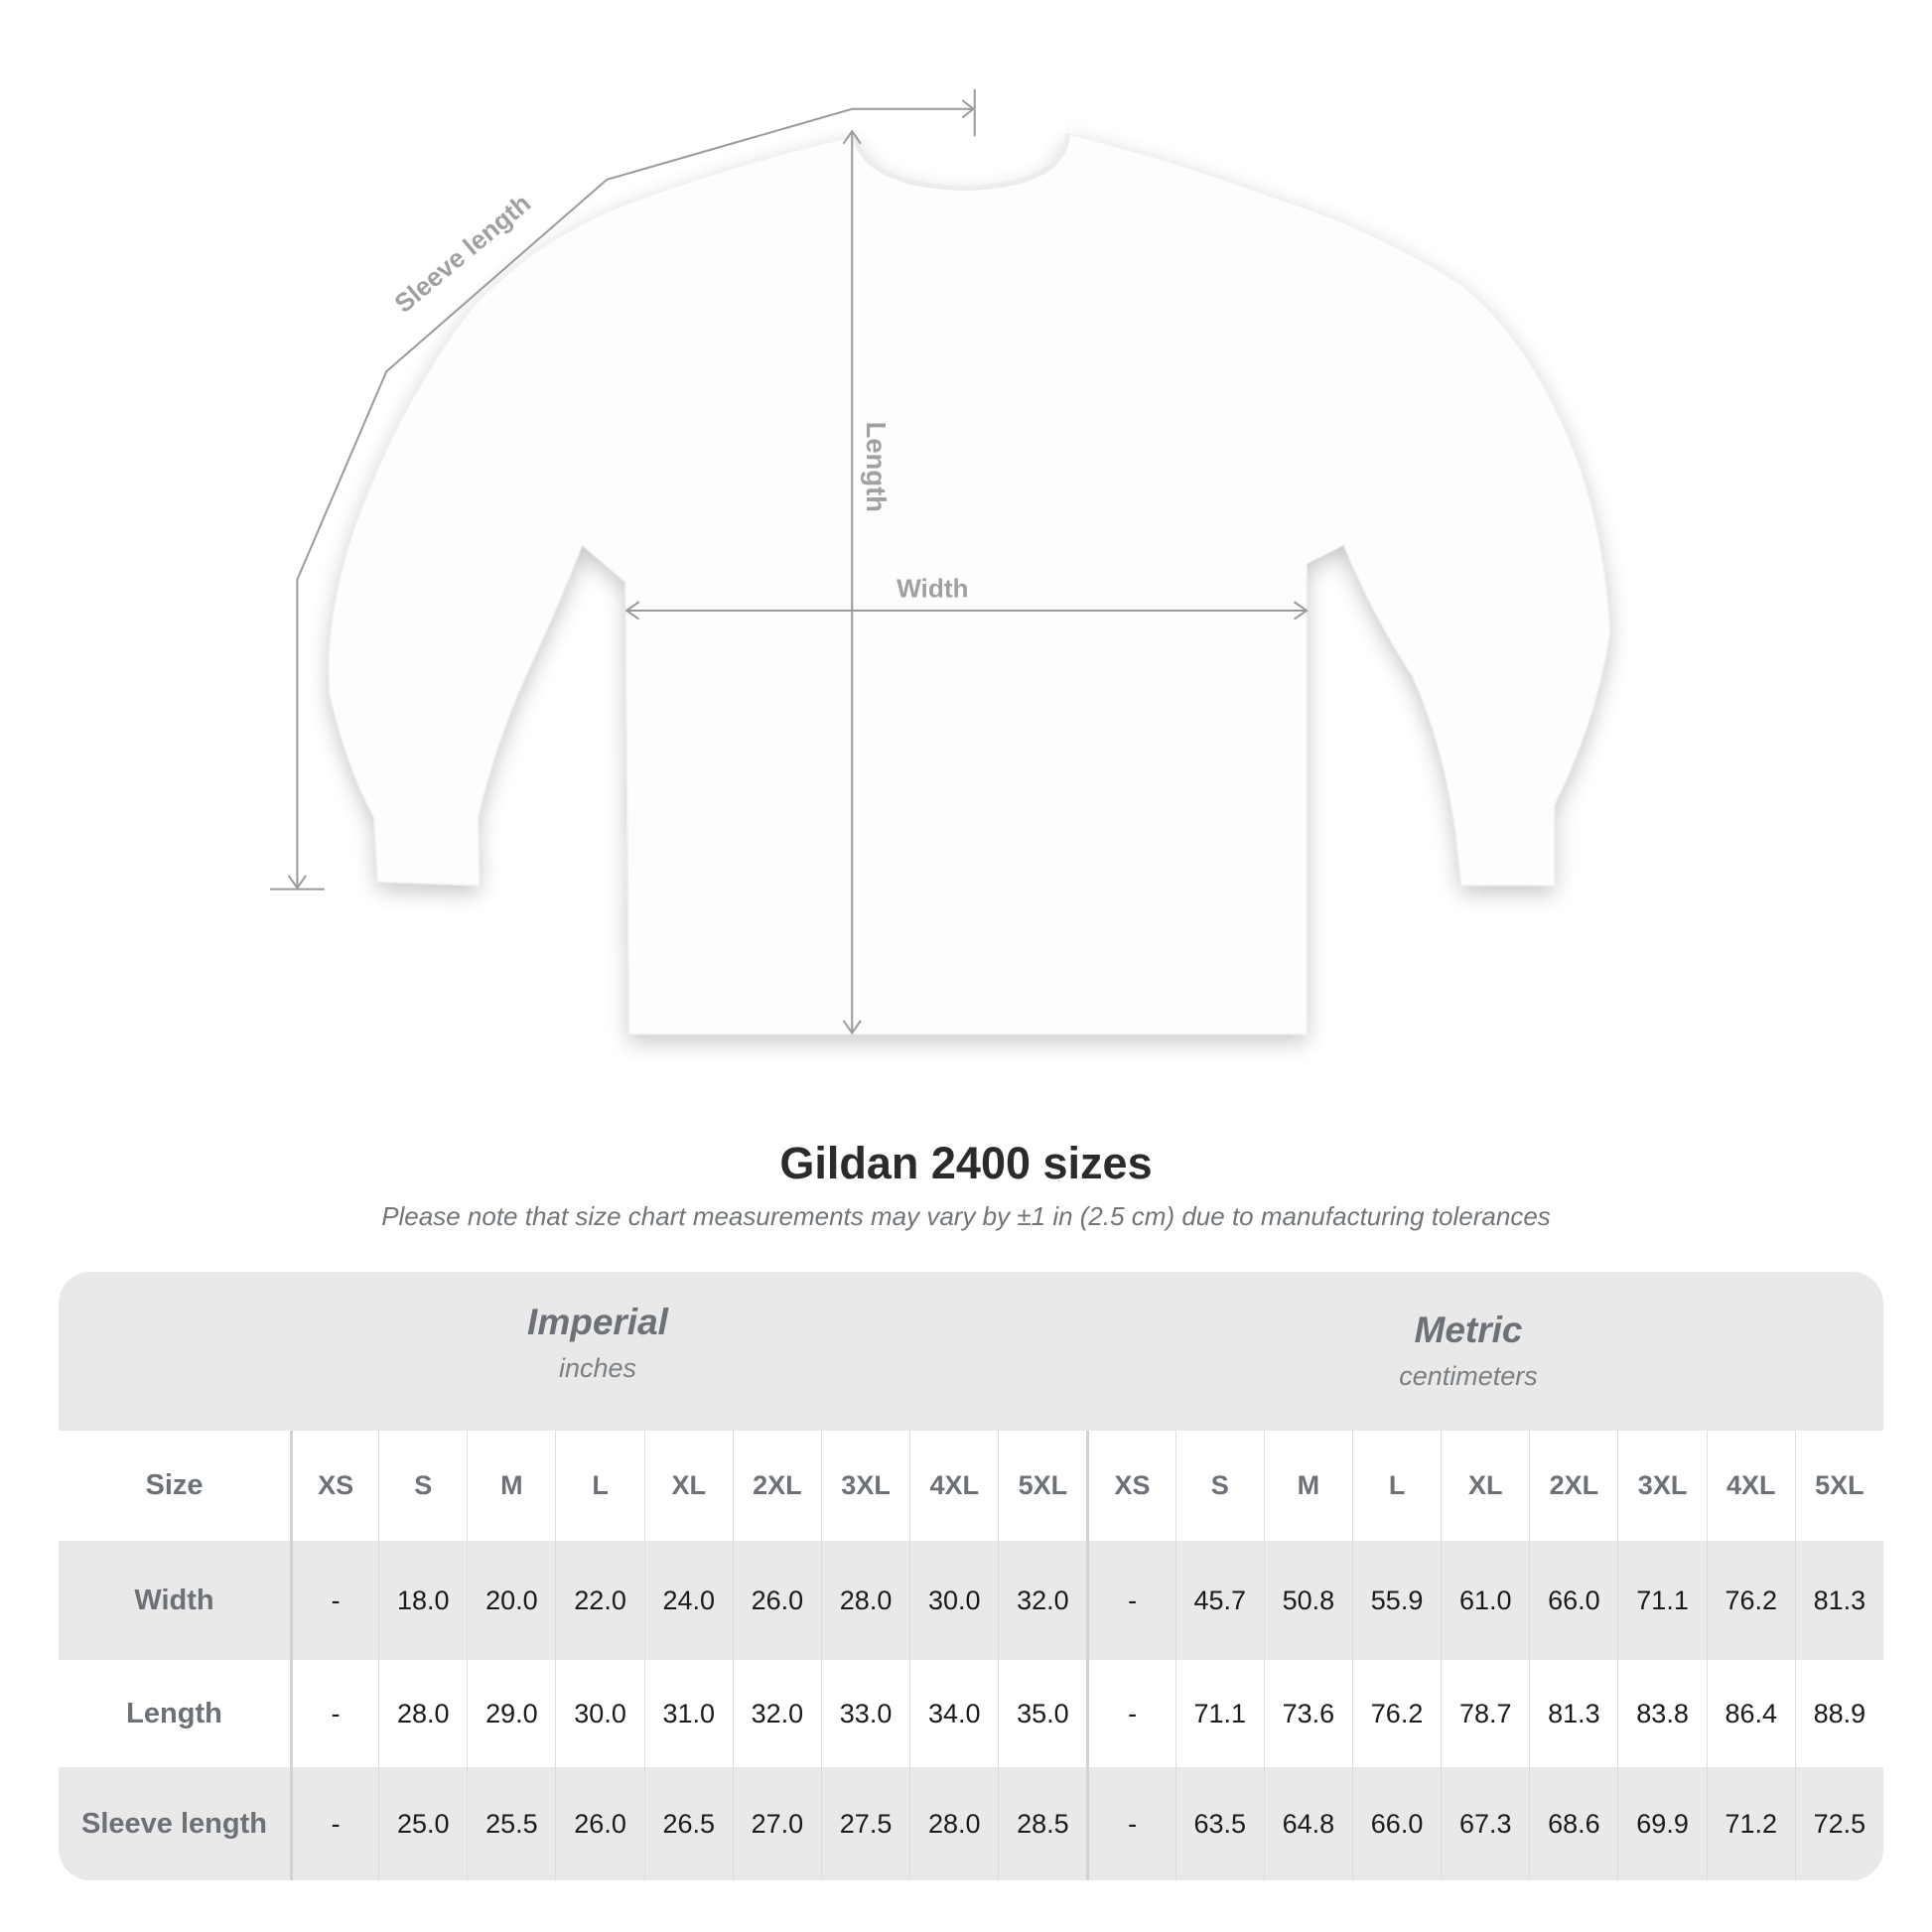 The height and width of the screenshot is (1932, 1932). Describe the element at coordinates (1486, 1600) in the screenshot. I see `metric-value-cell: 61.0` at that location.